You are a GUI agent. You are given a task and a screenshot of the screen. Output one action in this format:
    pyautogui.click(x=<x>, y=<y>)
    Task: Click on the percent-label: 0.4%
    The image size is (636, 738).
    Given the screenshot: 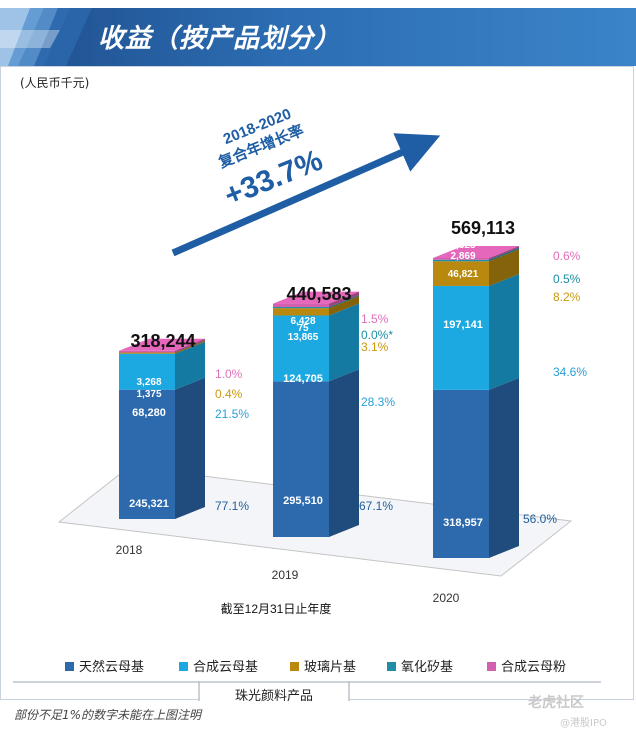 What is the action you would take?
    pyautogui.click(x=229, y=394)
    